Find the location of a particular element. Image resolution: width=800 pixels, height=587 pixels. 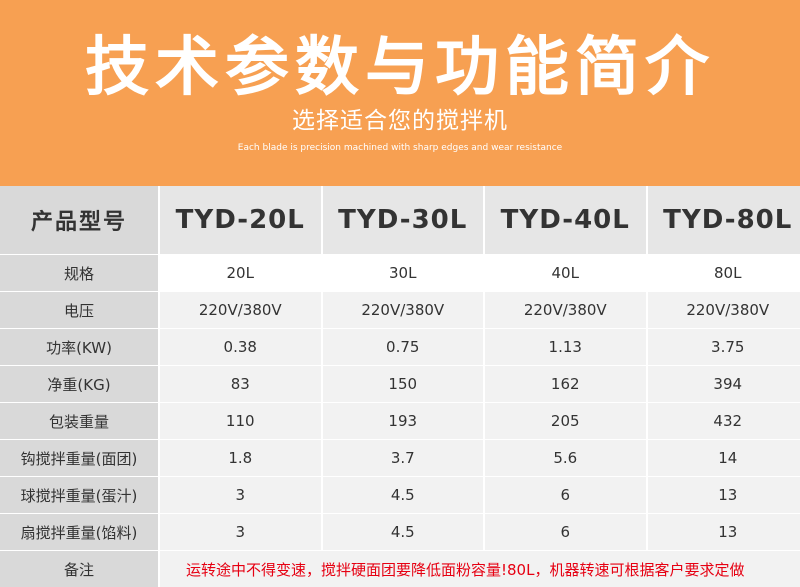

table-cell: 205 is located at coordinates (564, 420).